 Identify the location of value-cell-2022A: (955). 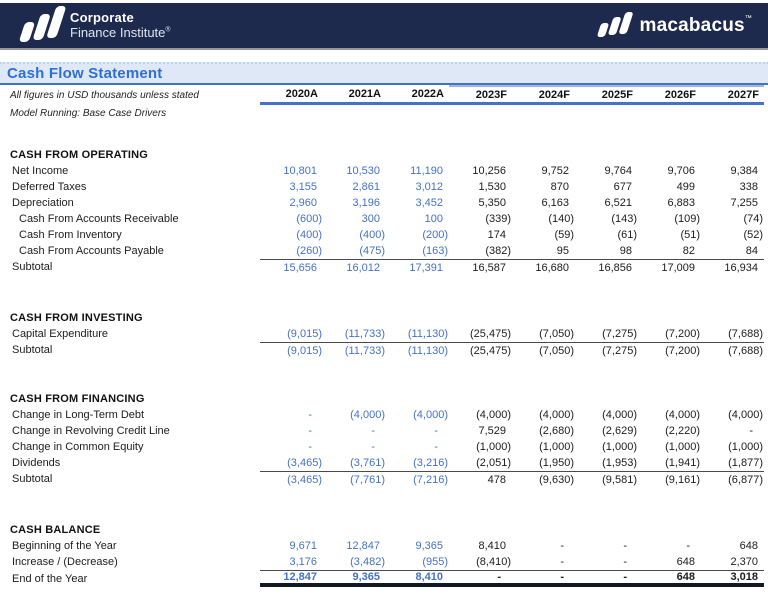
(435, 562).